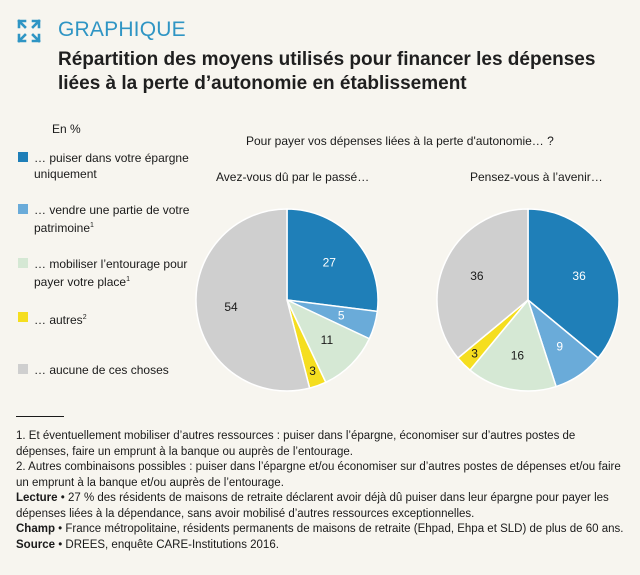 This screenshot has height=575, width=640. Describe the element at coordinates (518, 355) in the screenshot. I see `pie-label-entourage-avenir: 16` at that location.